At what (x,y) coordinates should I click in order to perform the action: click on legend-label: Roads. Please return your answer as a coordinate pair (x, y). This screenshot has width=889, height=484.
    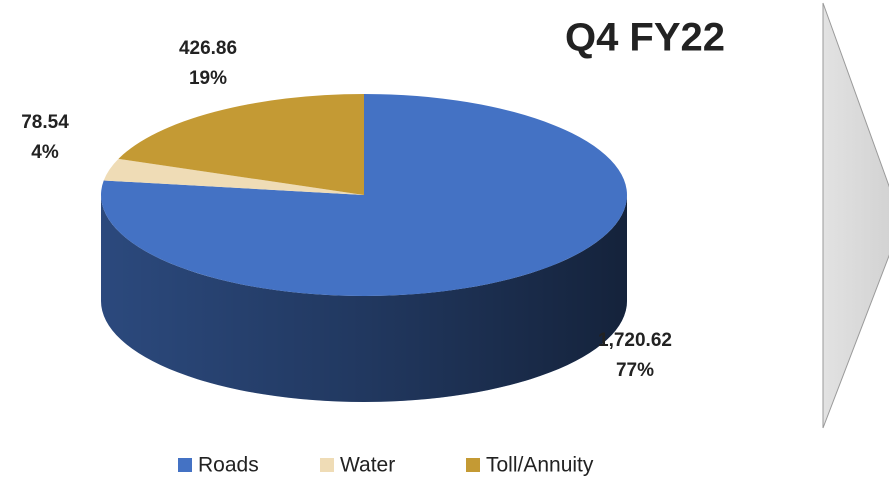
    Looking at the image, I should click on (228, 465).